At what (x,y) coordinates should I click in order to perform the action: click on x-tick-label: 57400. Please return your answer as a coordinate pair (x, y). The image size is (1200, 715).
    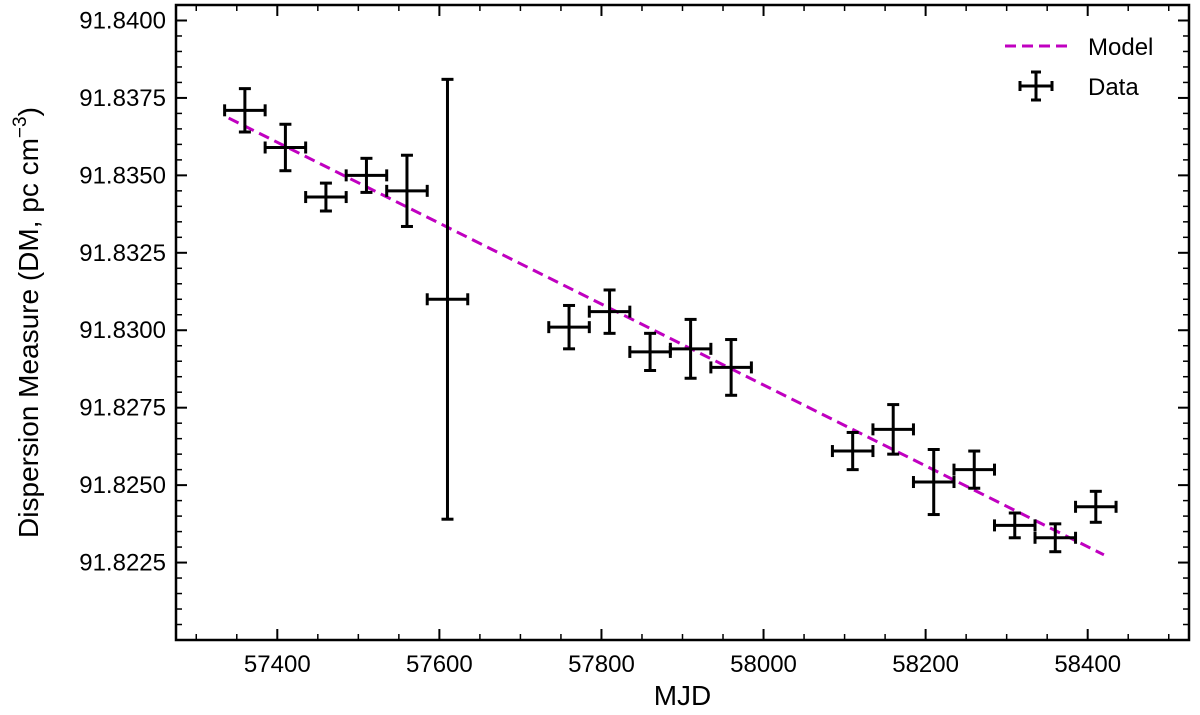
    Looking at the image, I should click on (277, 664).